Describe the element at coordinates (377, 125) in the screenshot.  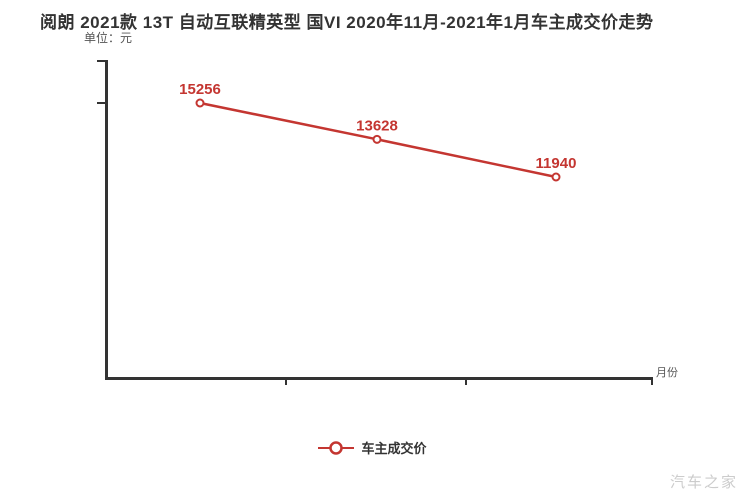
I see `data-label-2: 13628` at that location.